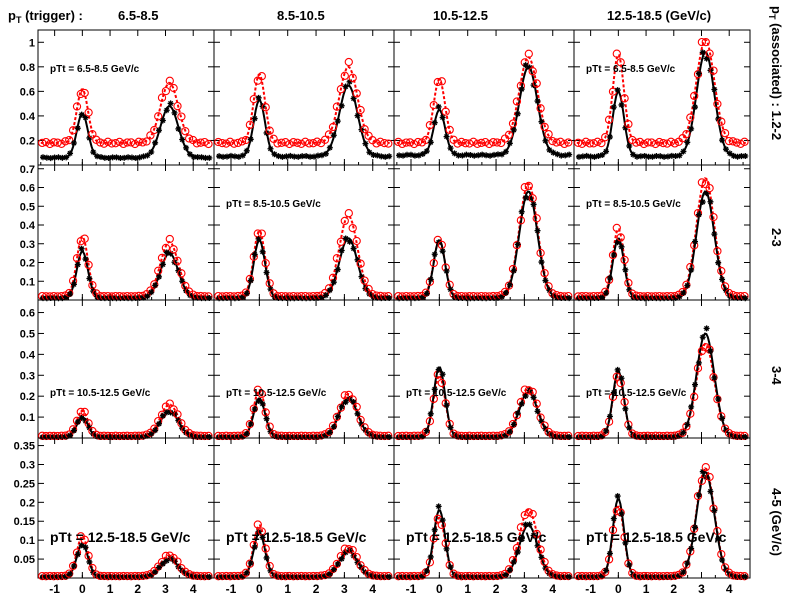 The height and width of the screenshot is (607, 786). What do you see at coordinates (484, 97) in the screenshot?
I see `panel-r1-c3` at bounding box center [484, 97].